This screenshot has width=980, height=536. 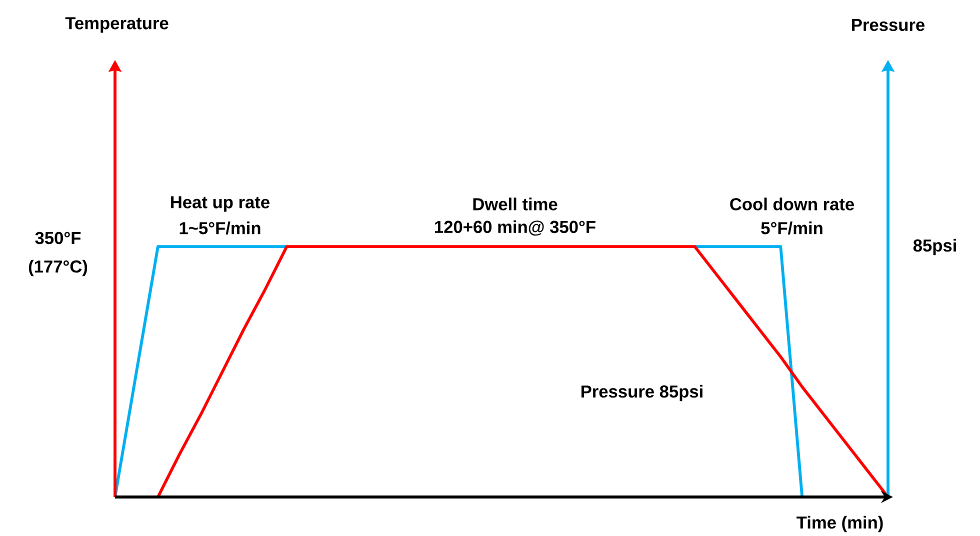 What do you see at coordinates (220, 204) in the screenshot?
I see `text: Heat up rate` at bounding box center [220, 204].